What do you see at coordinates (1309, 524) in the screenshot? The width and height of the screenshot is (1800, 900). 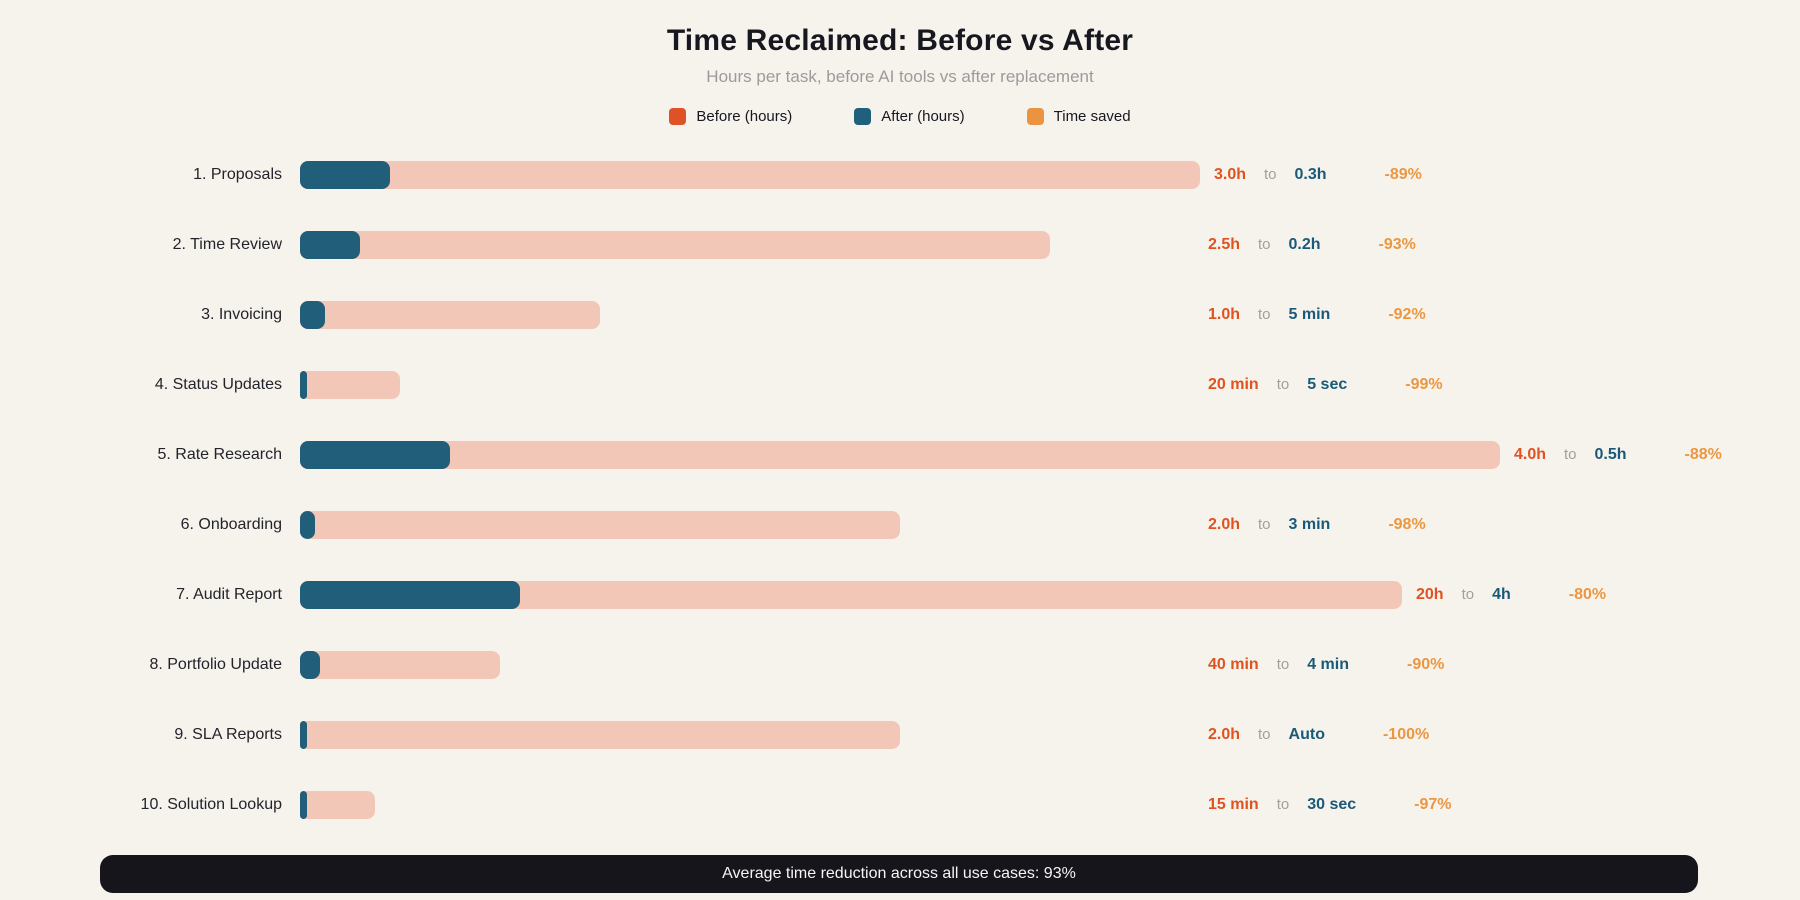 I see `after-value: 3 min` at bounding box center [1309, 524].